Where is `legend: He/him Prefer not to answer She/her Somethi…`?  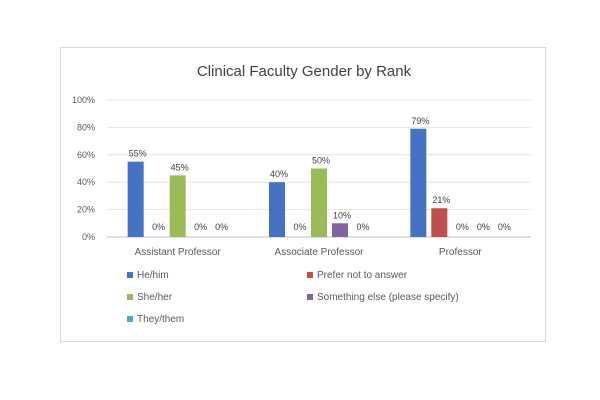
legend: He/him Prefer not to answer She/her Somethi… is located at coordinates (293, 297).